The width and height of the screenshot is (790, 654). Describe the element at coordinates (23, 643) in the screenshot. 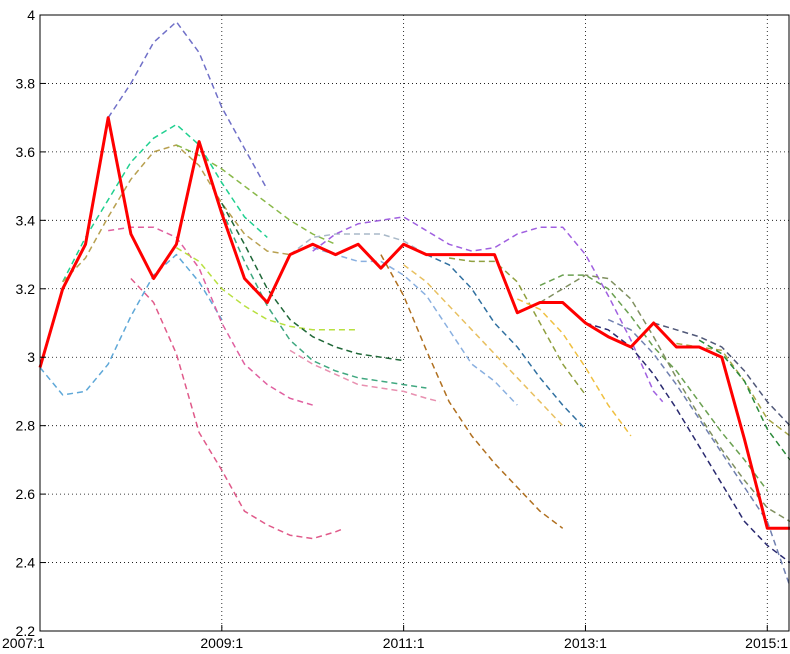

I see `x-tick-label: 2007:1` at that location.